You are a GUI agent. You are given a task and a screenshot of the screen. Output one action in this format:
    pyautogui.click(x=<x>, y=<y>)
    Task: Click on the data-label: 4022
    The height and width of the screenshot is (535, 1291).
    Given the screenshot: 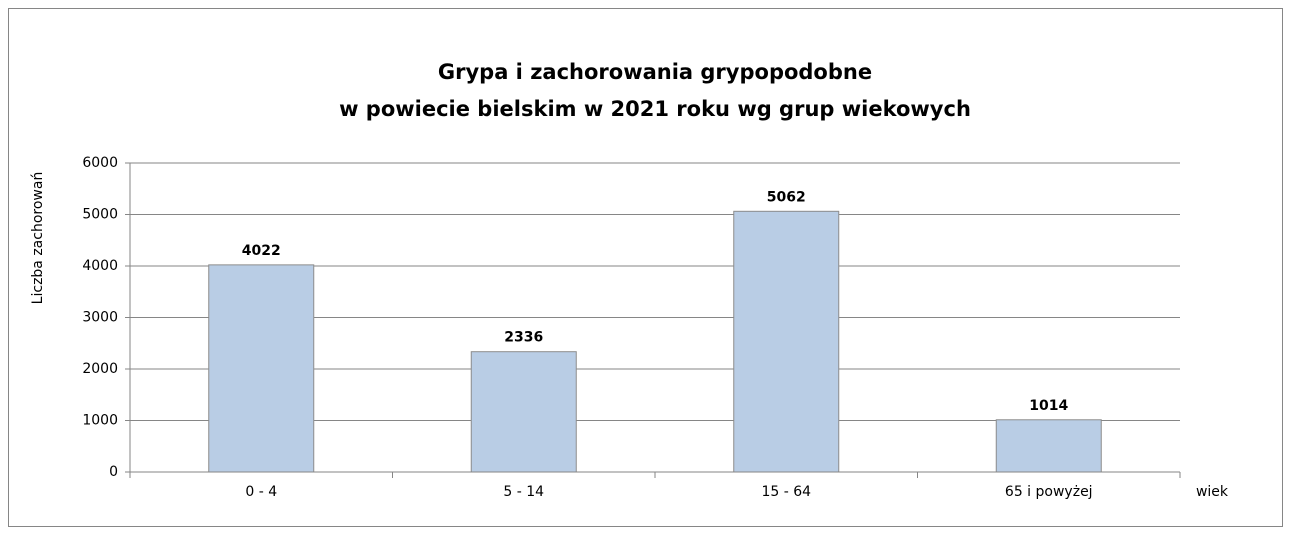 What is the action you would take?
    pyautogui.click(x=261, y=251)
    